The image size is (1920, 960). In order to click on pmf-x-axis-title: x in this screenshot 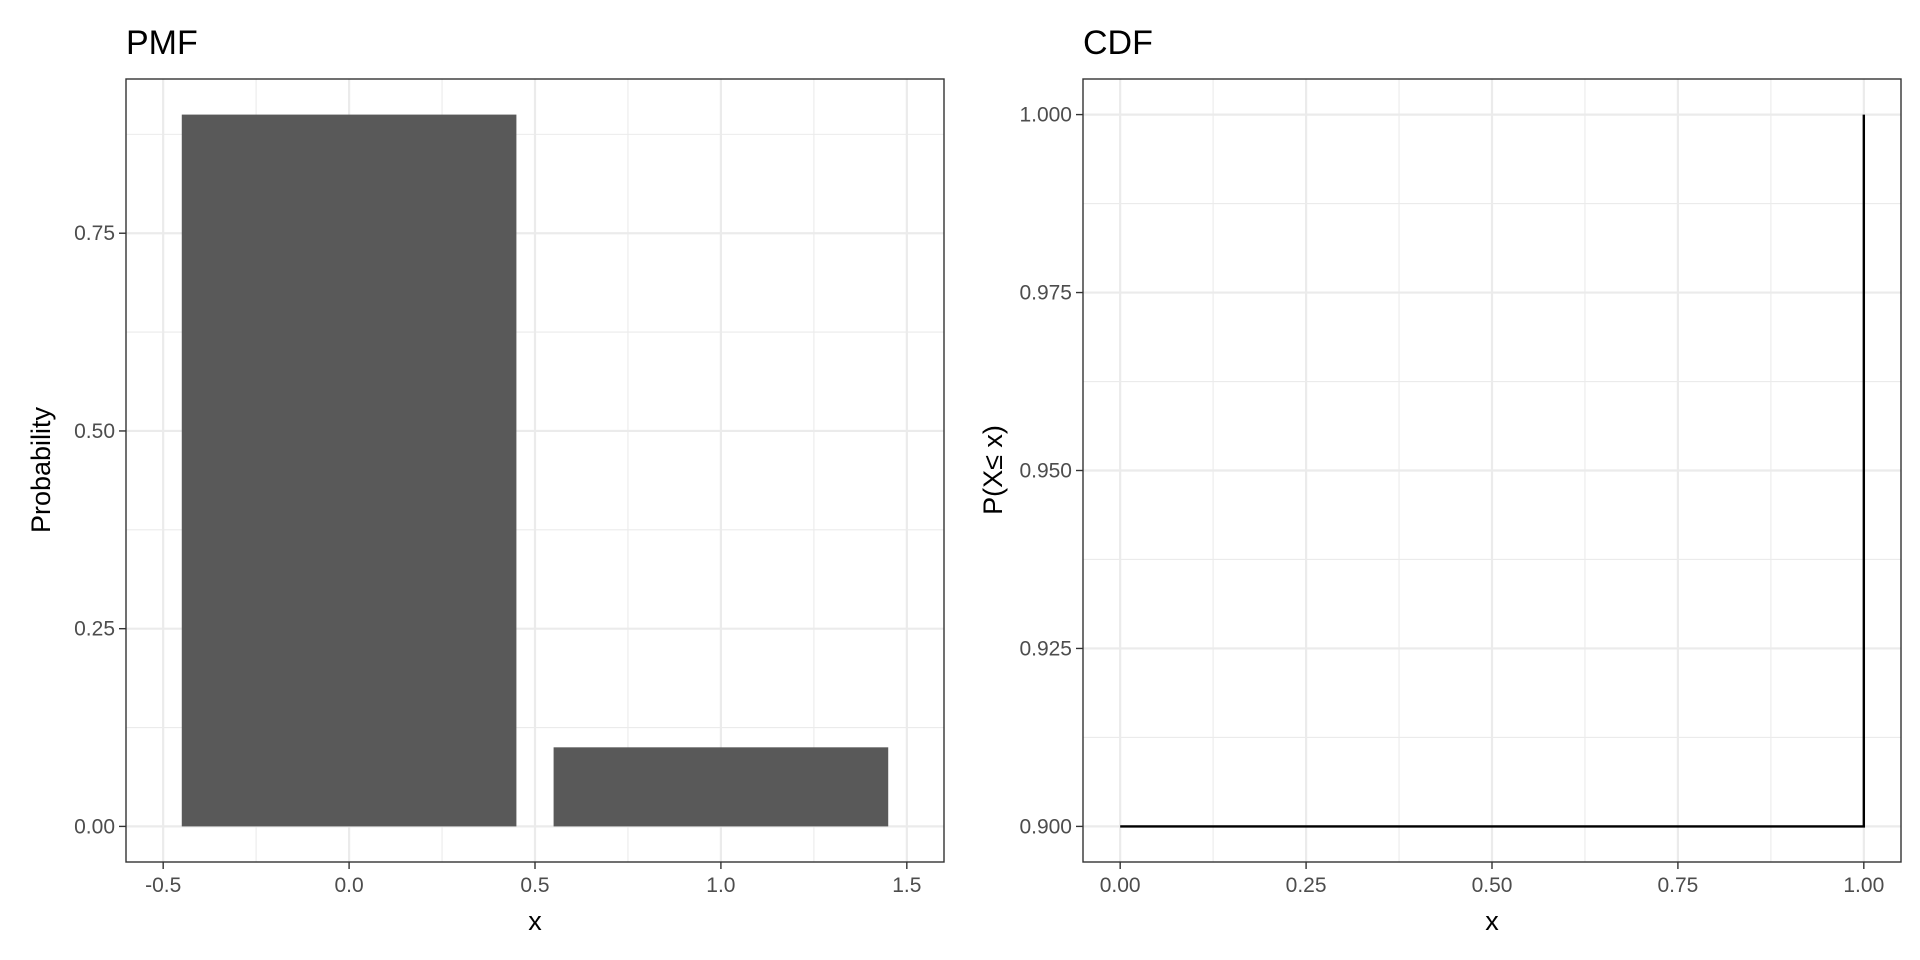, I will do `click(535, 921)`.